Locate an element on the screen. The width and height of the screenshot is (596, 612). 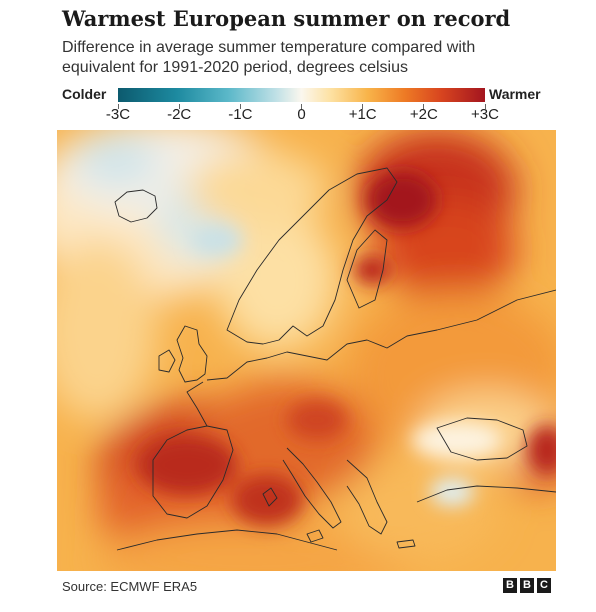
legend-tick-label: -2C is located at coordinates (179, 114).